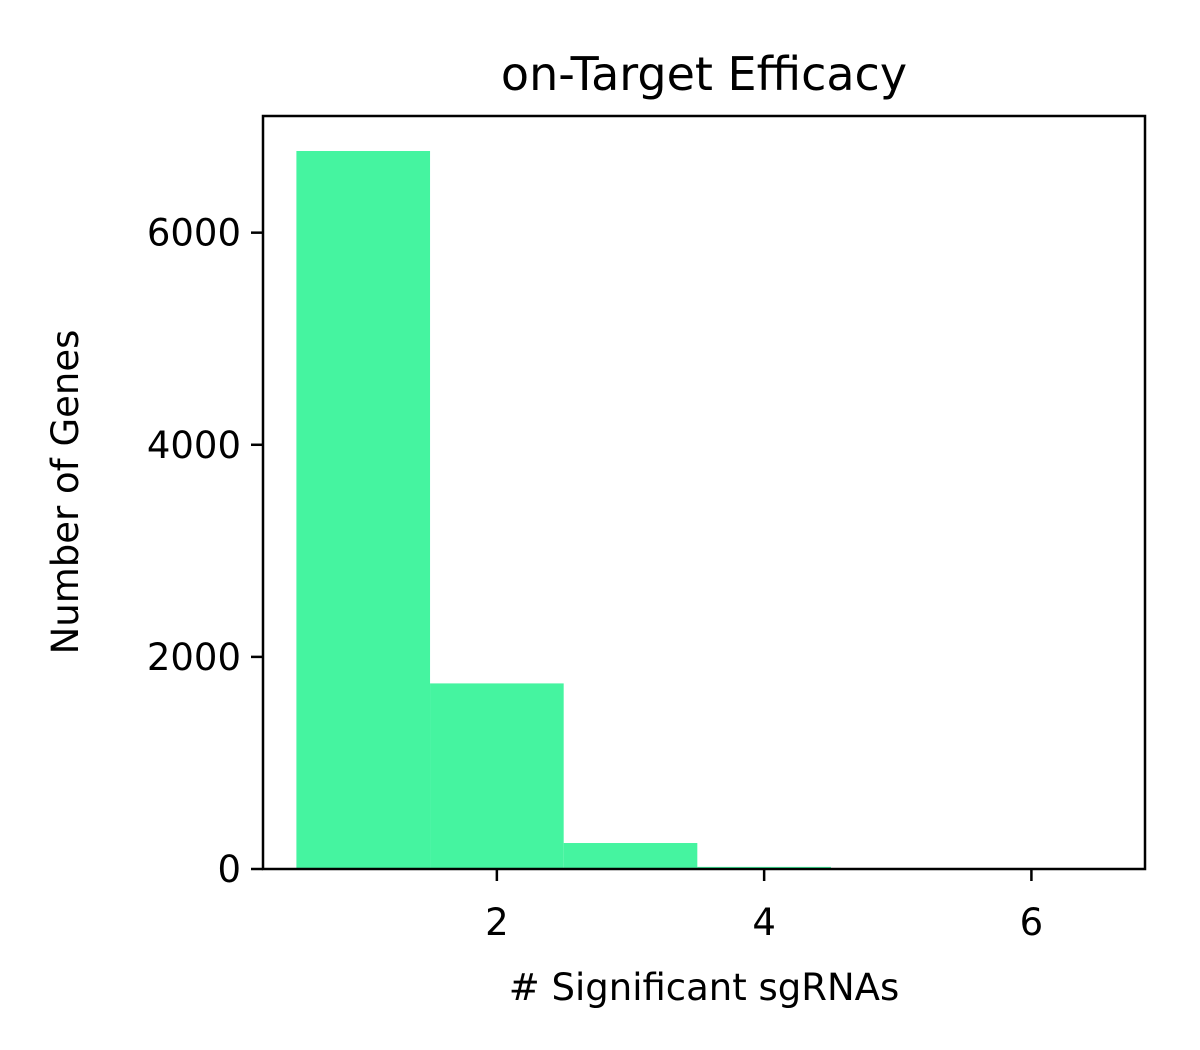 This screenshot has height=1050, width=1200. Describe the element at coordinates (194, 445) in the screenshot. I see `y-tick-label: 4000` at that location.